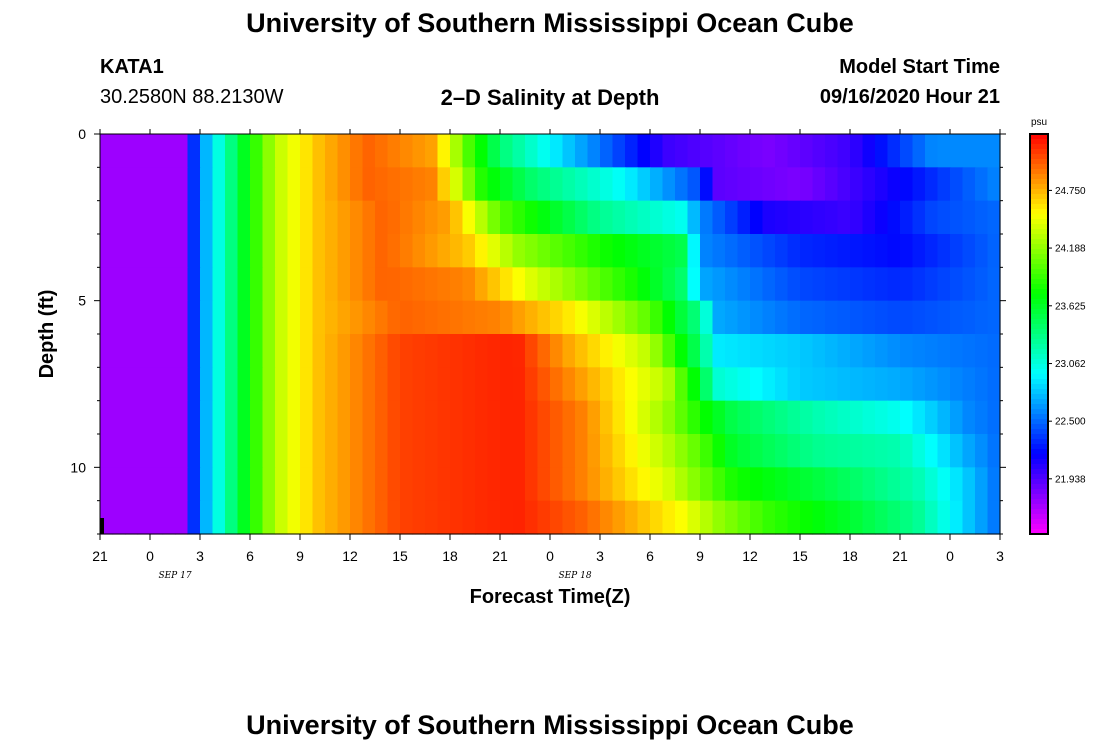  What do you see at coordinates (350, 556) in the screenshot?
I see `x-tick-label: 12` at bounding box center [350, 556].